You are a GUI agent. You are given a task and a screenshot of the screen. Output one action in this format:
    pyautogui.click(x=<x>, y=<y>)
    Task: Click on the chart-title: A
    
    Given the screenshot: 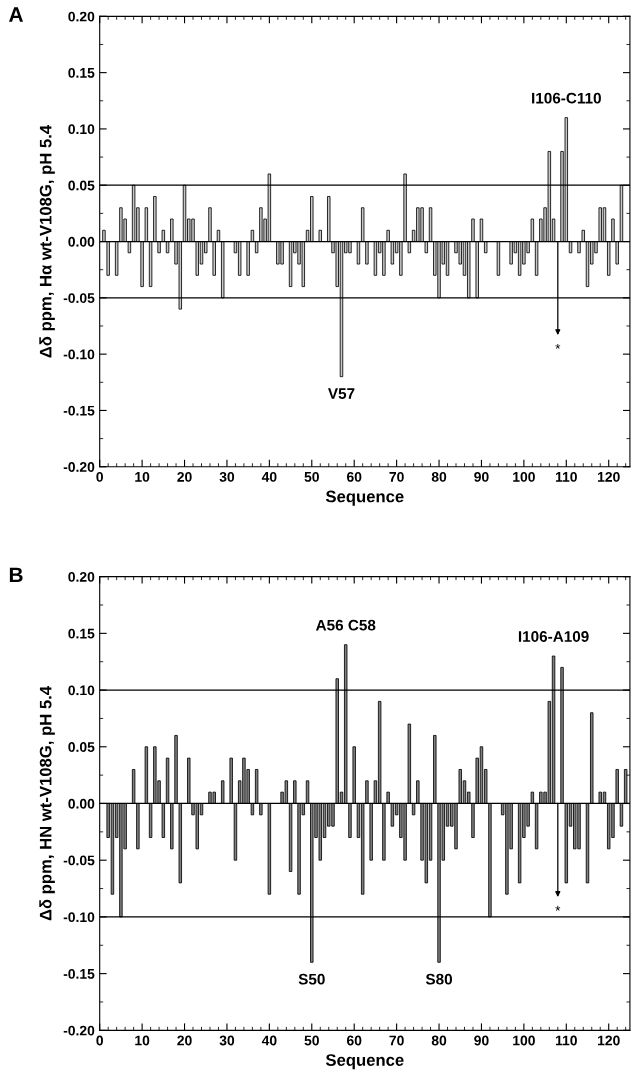 What is the action you would take?
    pyautogui.click(x=16, y=14)
    